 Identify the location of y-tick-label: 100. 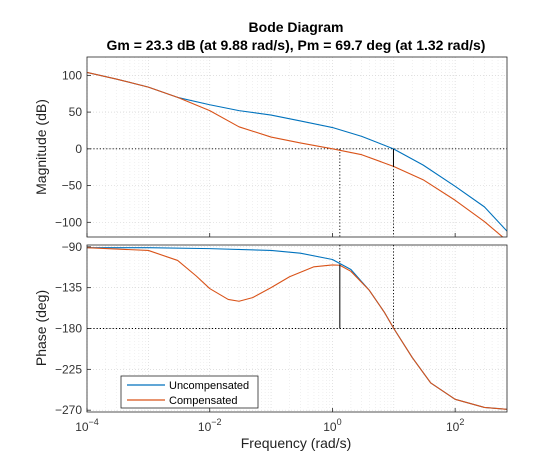
(72, 75).